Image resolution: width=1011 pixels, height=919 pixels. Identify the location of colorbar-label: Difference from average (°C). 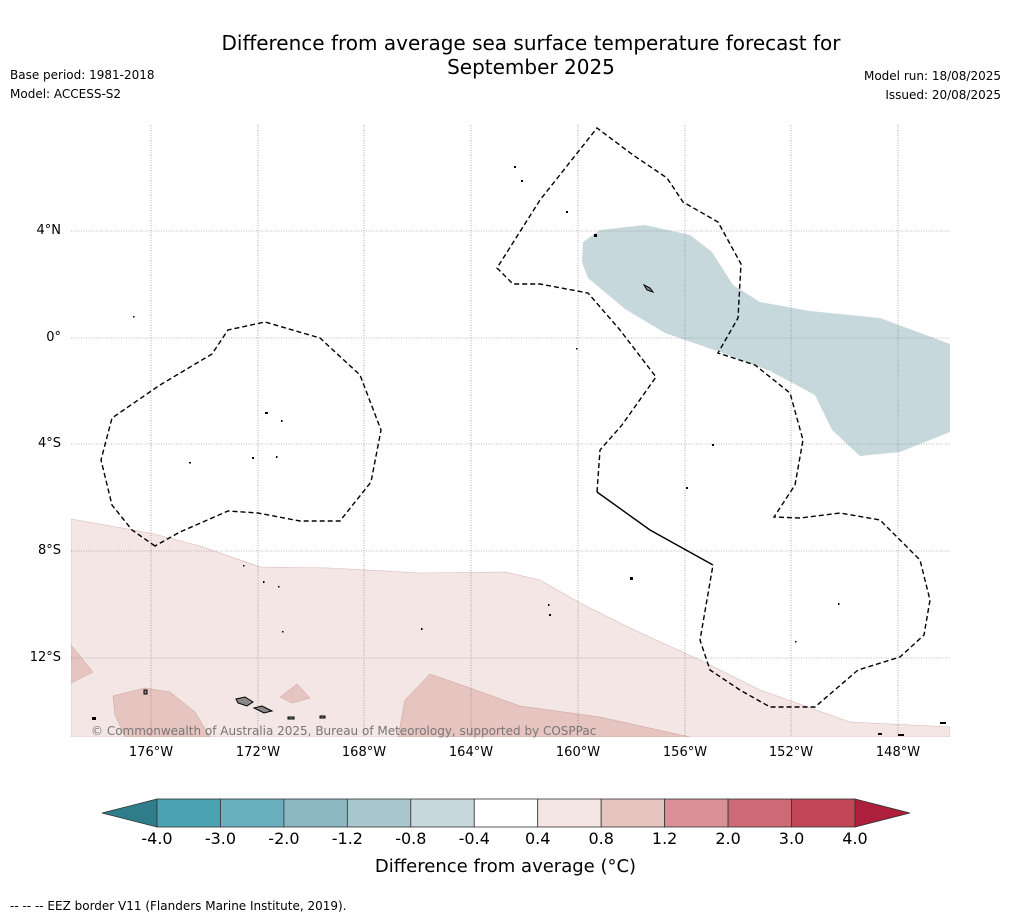
(505, 866).